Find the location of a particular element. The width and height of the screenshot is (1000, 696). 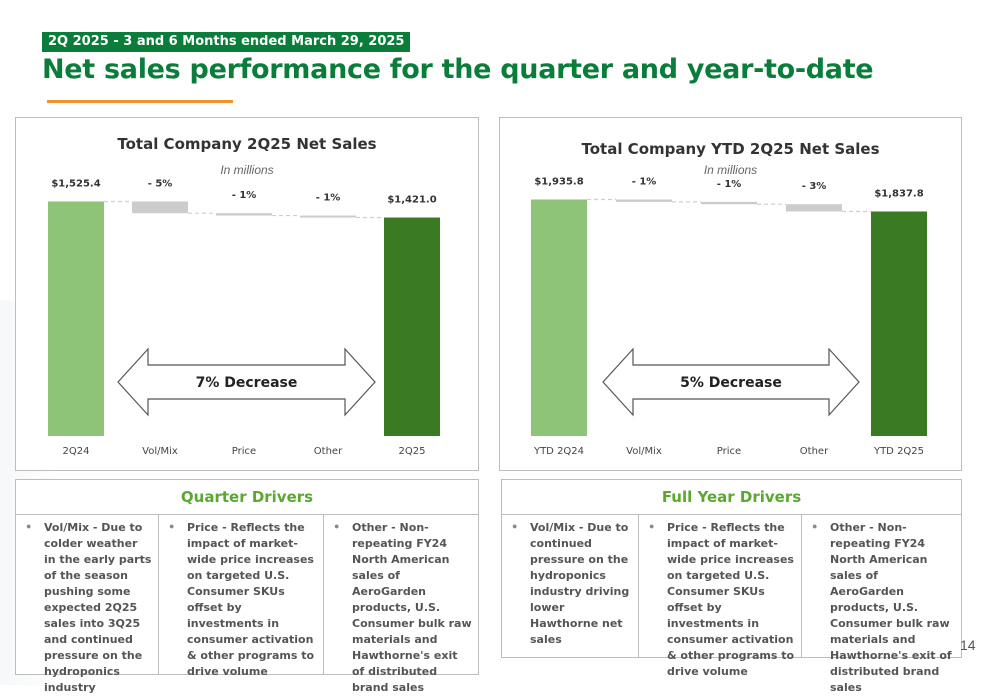

data-label: $1,837.8 is located at coordinates (898, 193).